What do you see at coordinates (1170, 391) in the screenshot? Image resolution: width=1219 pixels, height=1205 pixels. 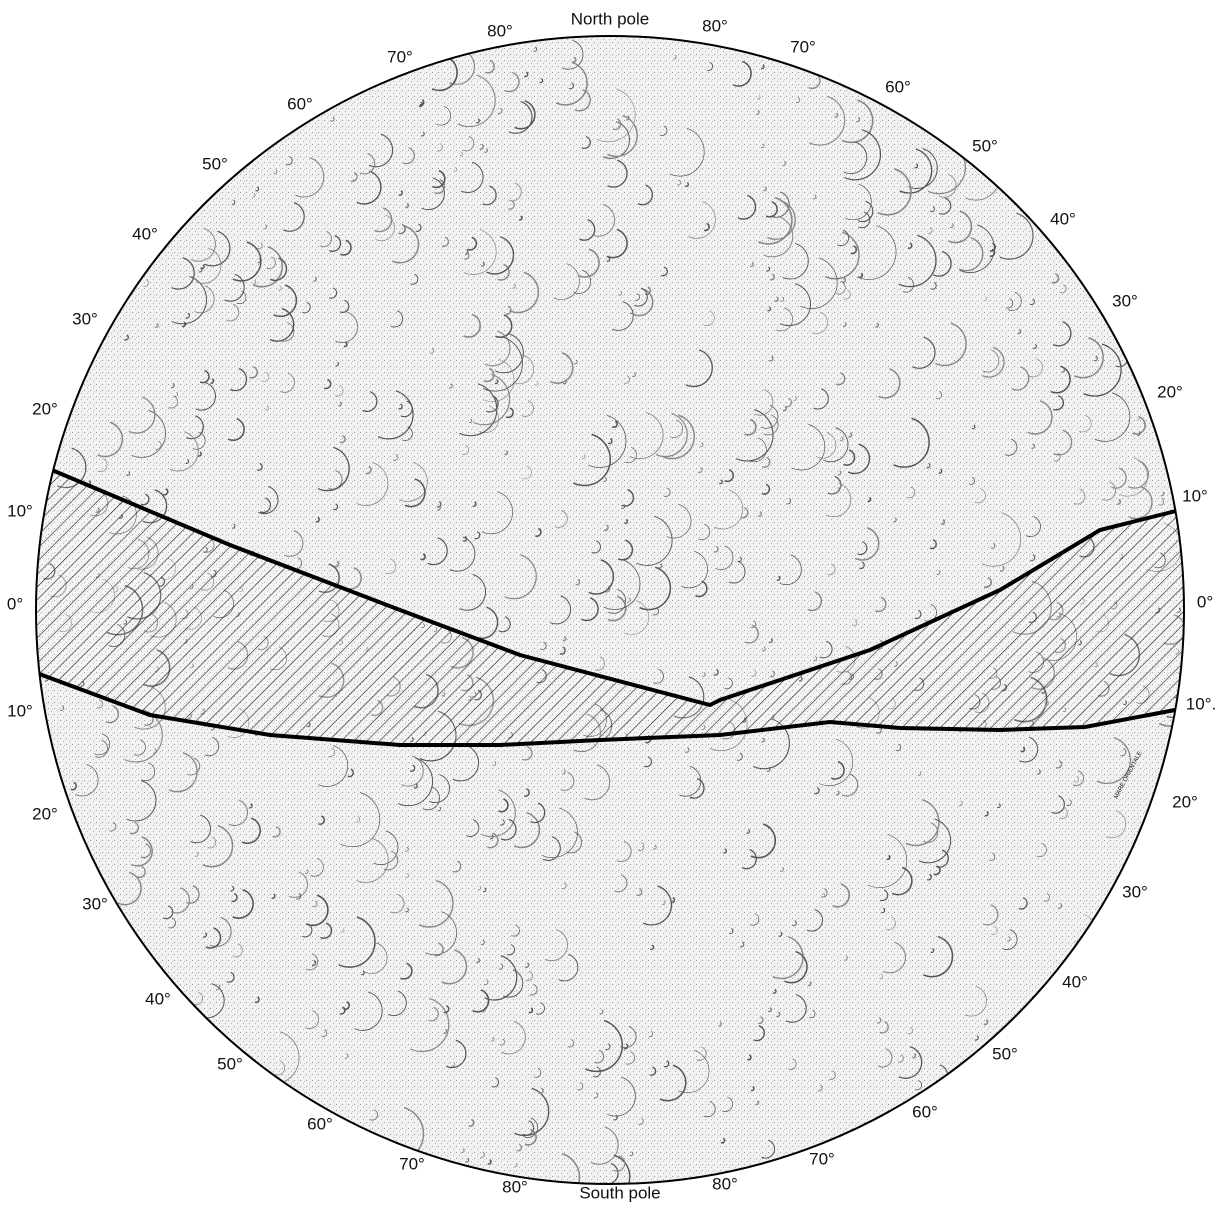 I see `right-degree-label: 20°` at bounding box center [1170, 391].